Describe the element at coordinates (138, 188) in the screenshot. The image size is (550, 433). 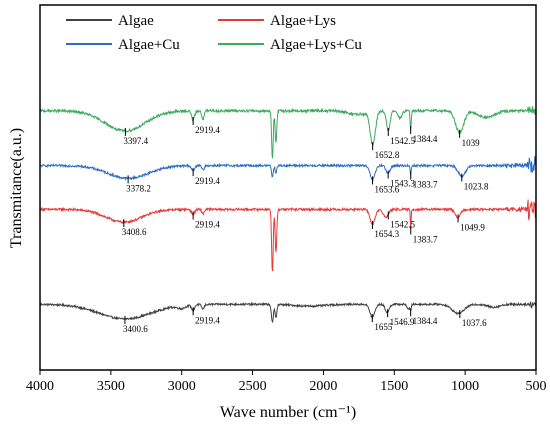
I see `peak-label: 3378.2` at that location.